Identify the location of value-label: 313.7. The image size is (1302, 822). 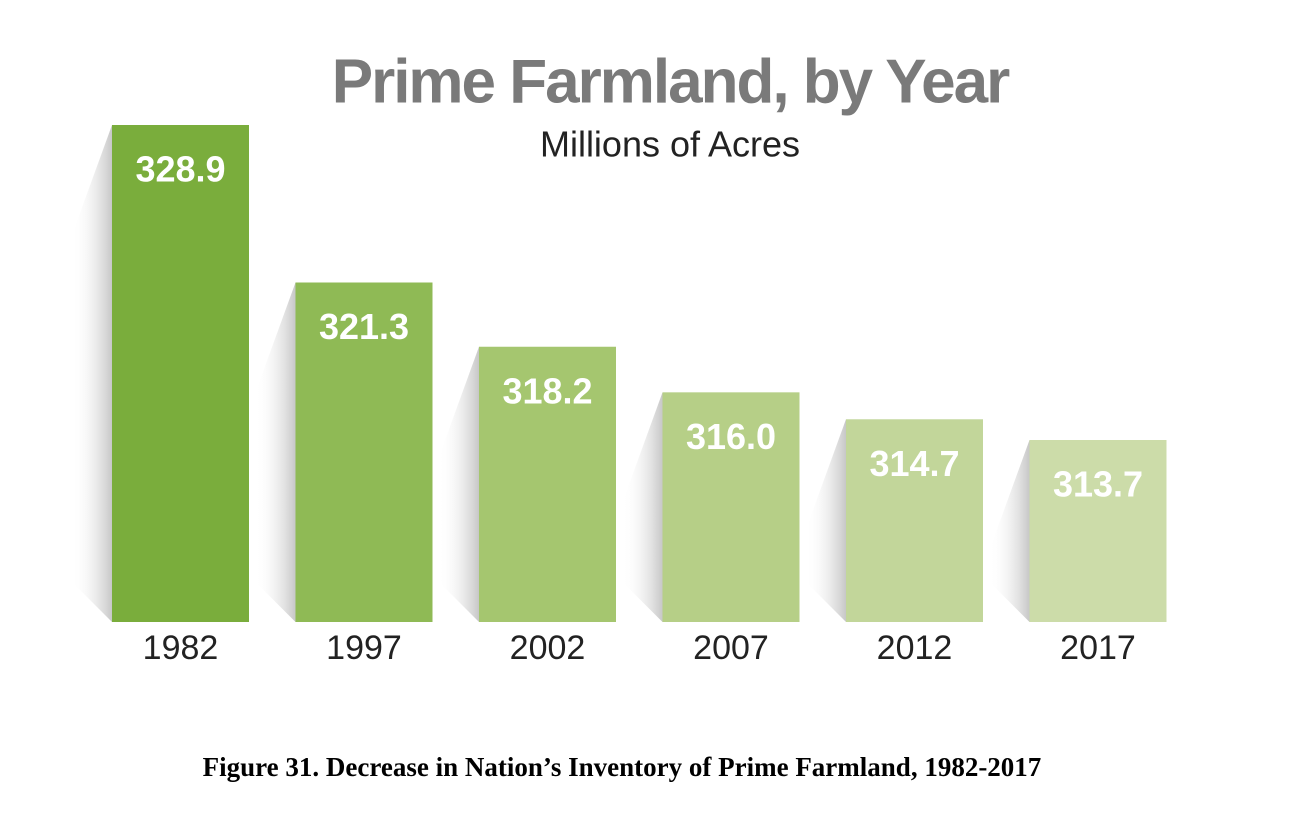
(1098, 484).